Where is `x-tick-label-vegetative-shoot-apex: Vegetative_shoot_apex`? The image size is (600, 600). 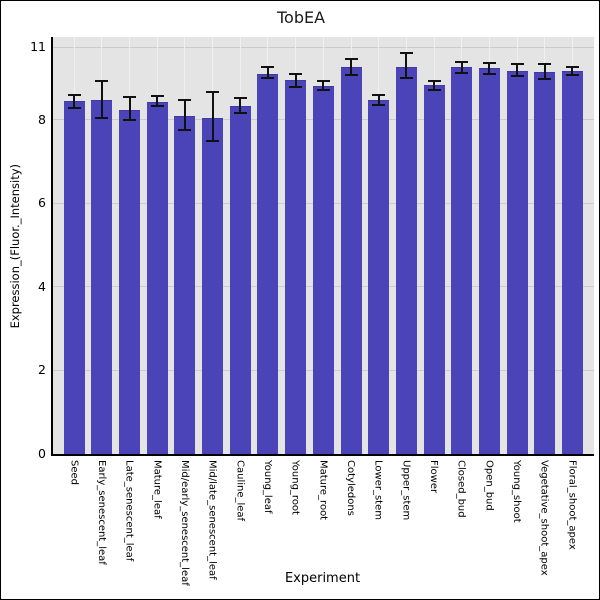
x-tick-label-vegetative-shoot-apex: Vegetative_shoot_apex is located at coordinates (544, 518).